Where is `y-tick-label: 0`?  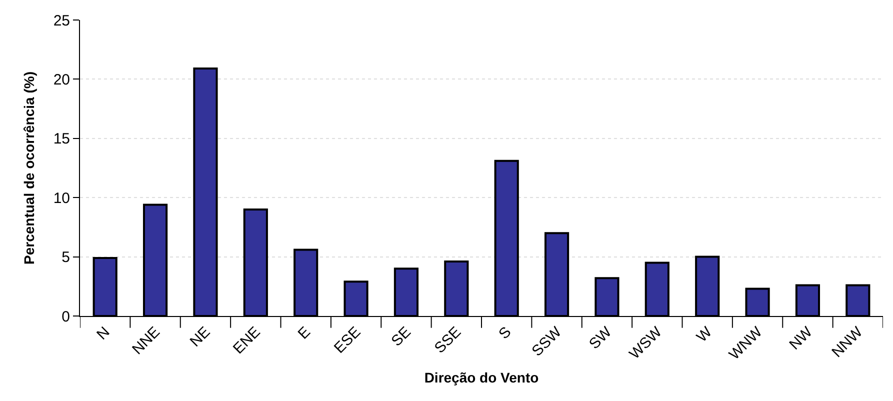 y-tick-label: 0 is located at coordinates (66, 317).